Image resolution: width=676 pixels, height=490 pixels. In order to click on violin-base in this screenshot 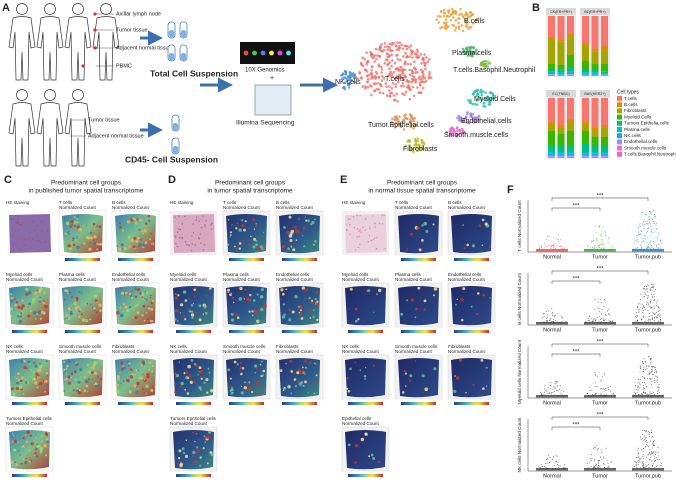, I will do `click(552, 396)`.